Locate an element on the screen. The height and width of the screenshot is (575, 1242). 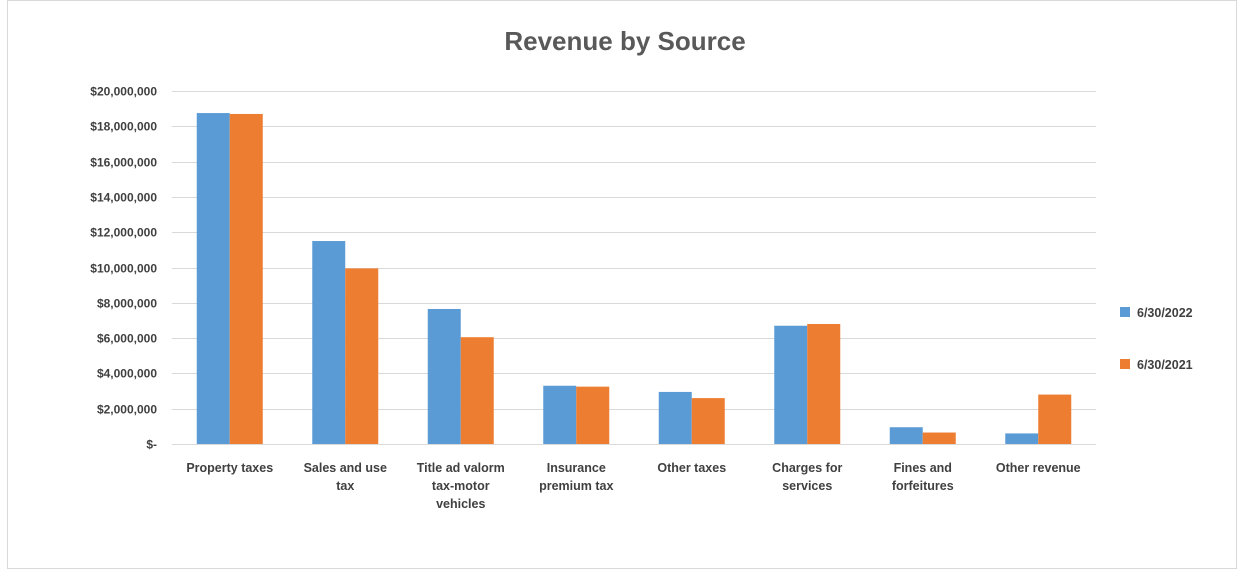
x-tick-label-line: Other revenue is located at coordinates (1038, 468).